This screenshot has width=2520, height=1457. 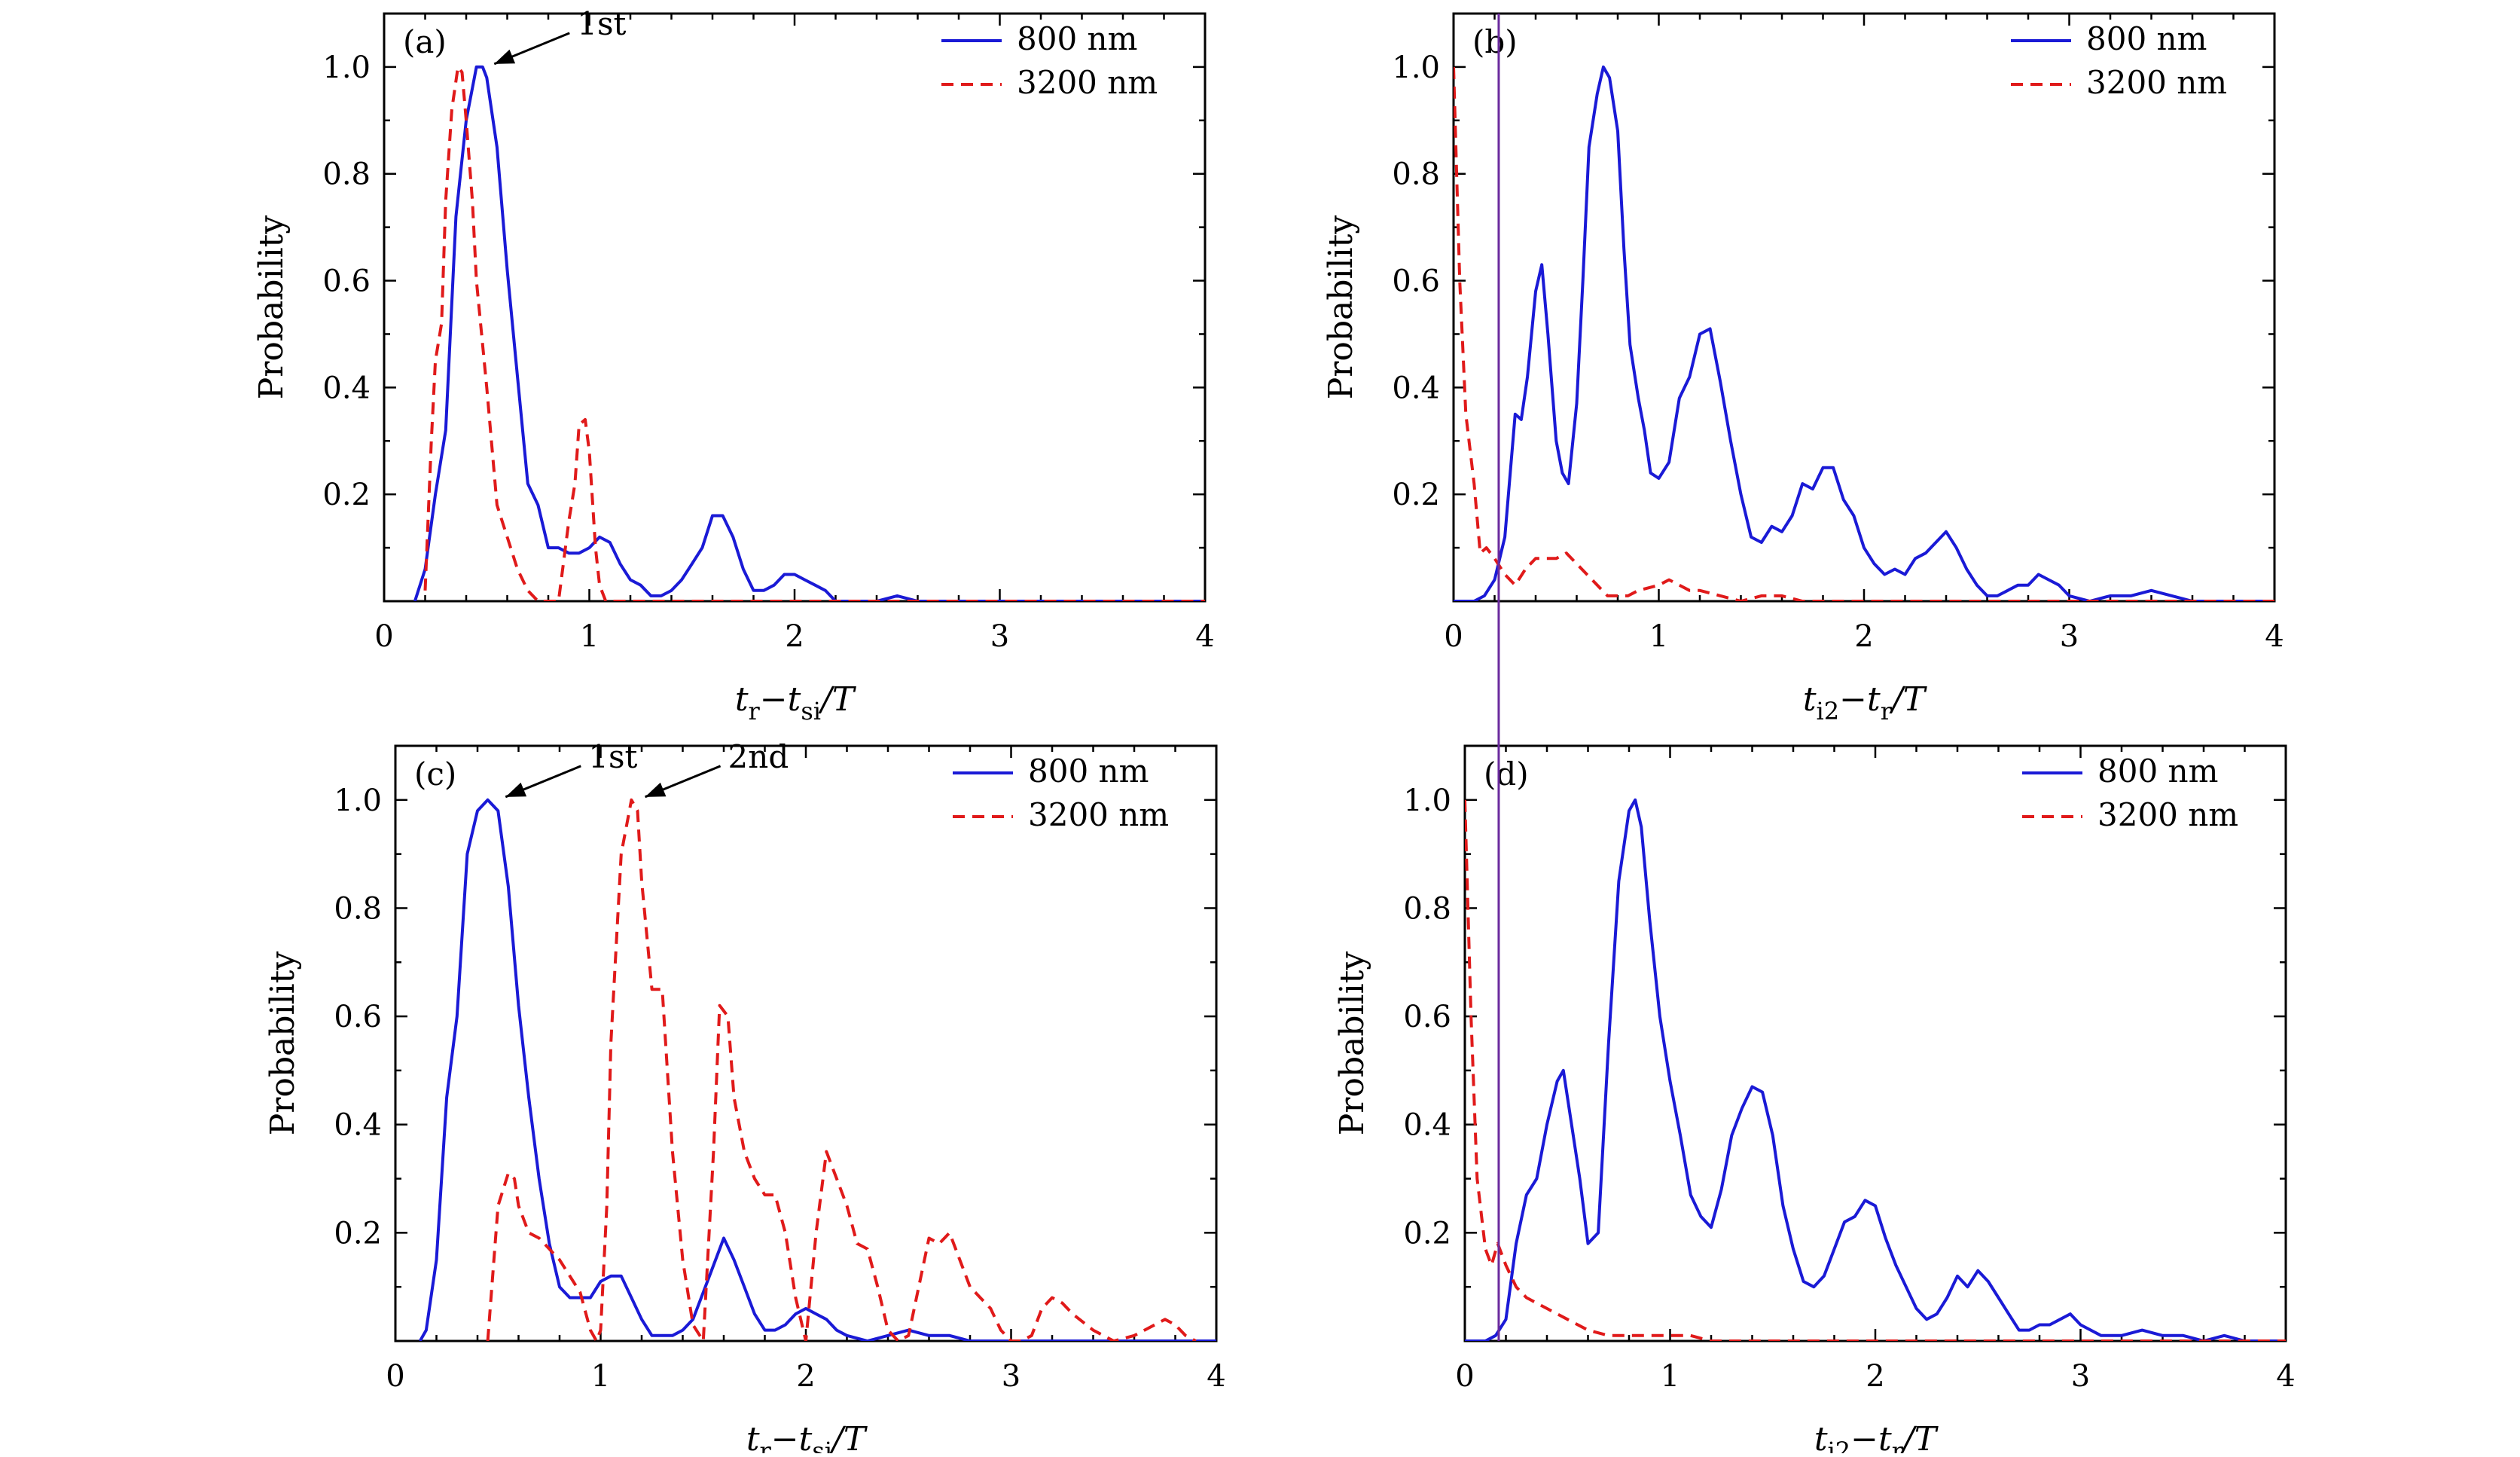 I want to click on panel-label: (d), so click(x=1506, y=774).